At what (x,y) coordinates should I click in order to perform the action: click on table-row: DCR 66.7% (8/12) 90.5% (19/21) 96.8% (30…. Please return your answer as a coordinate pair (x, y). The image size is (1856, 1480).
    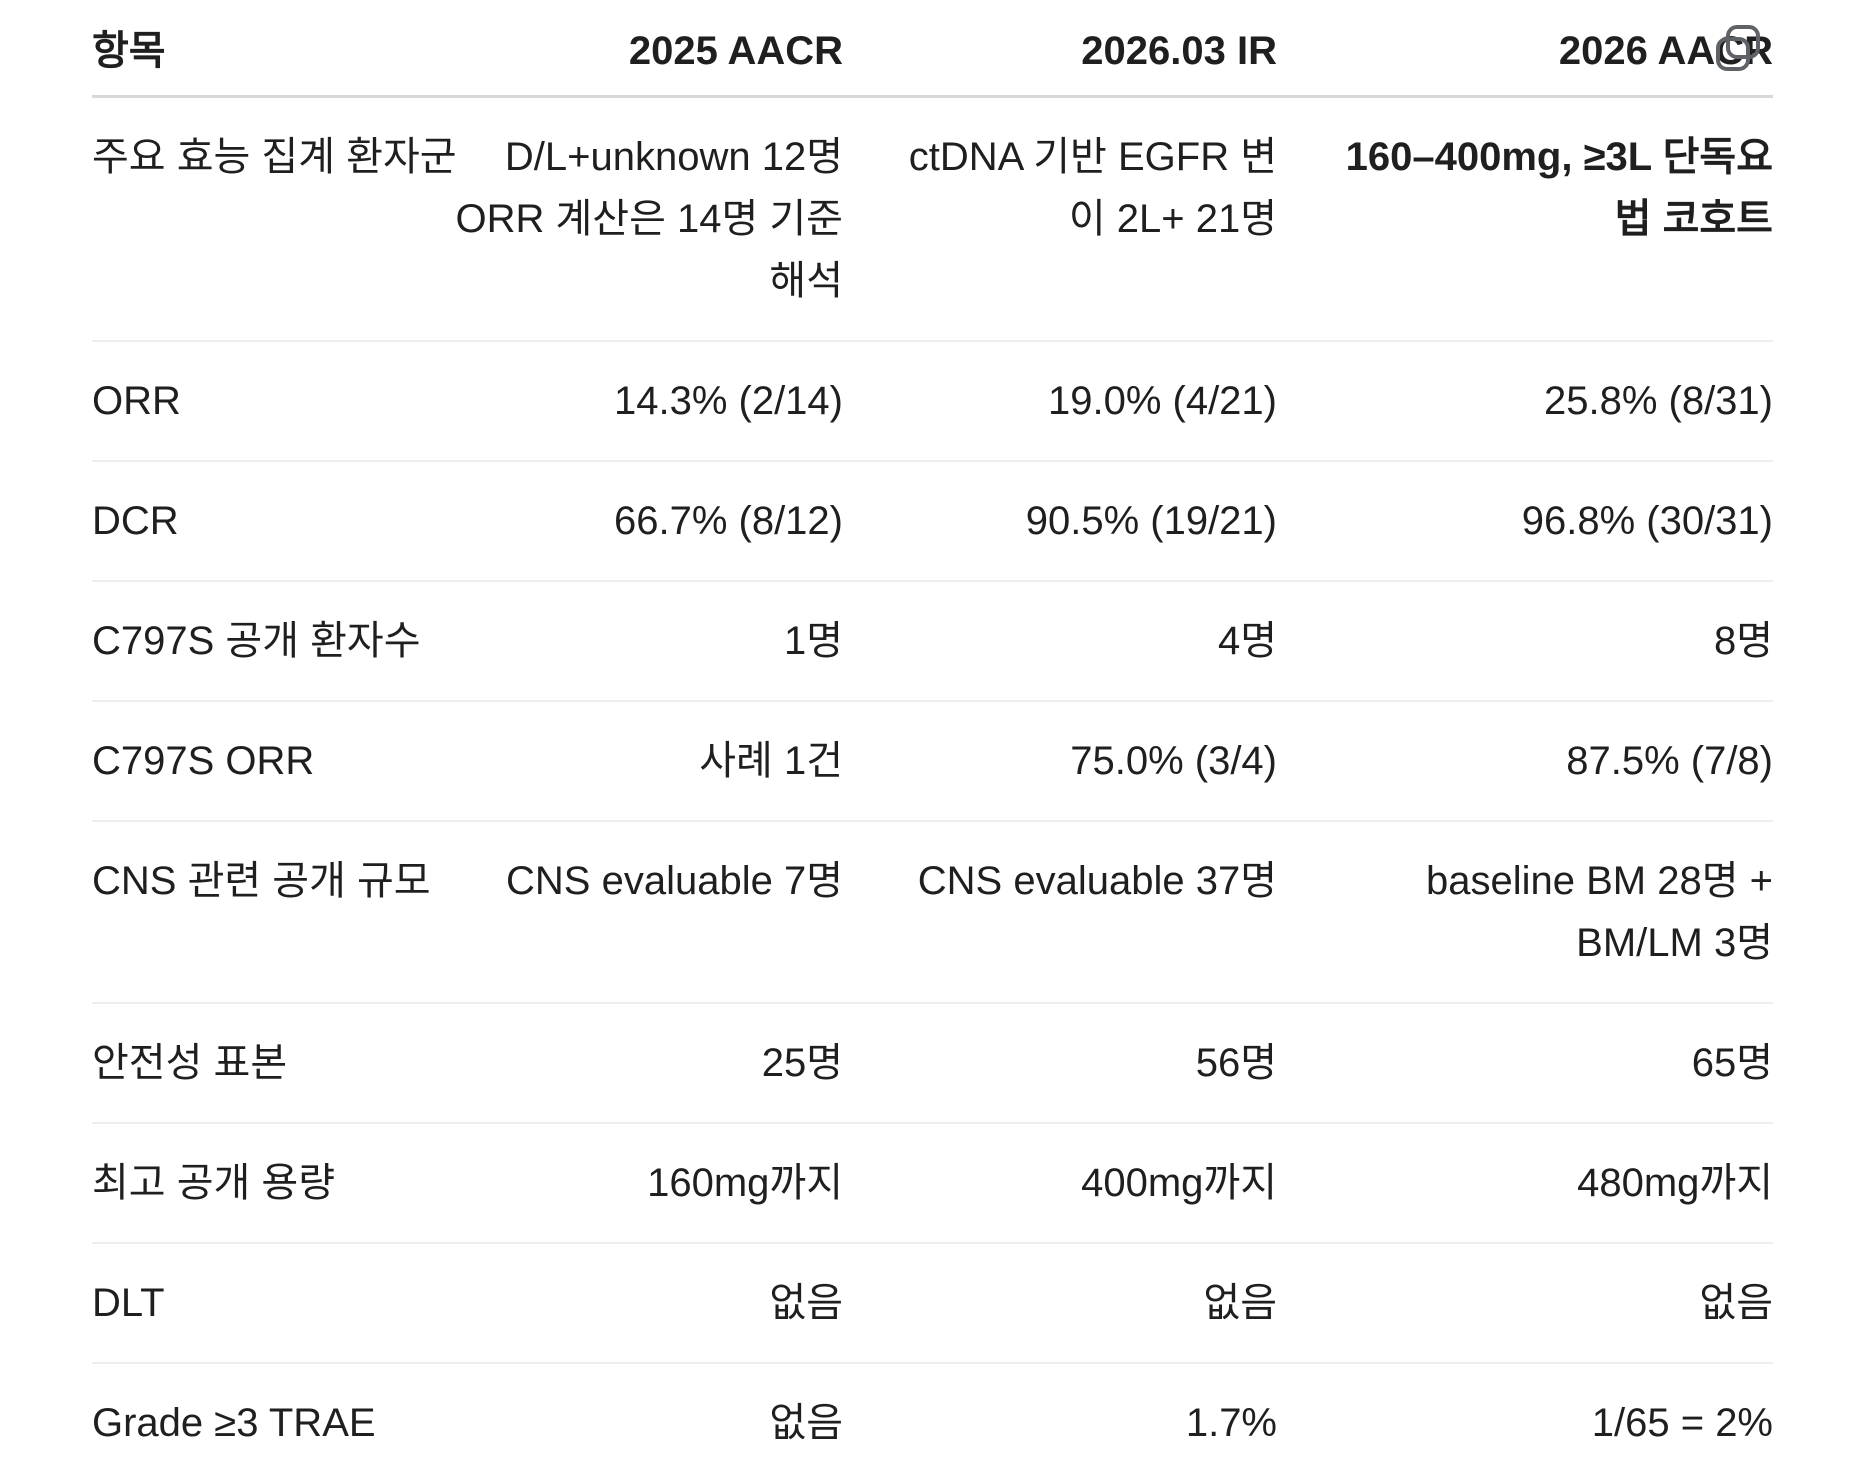
    Looking at the image, I should click on (932, 521).